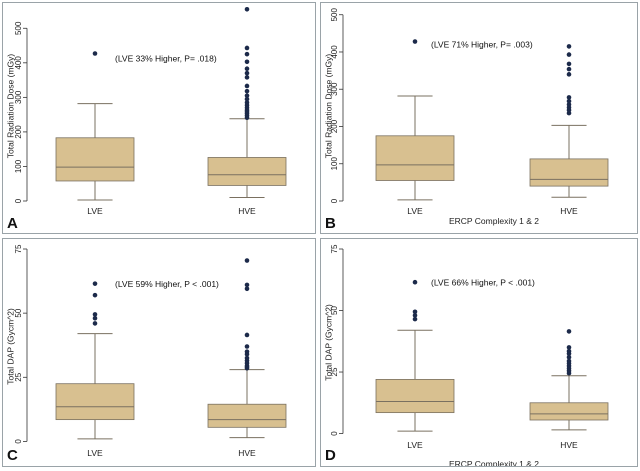 The height and width of the screenshot is (471, 640). Describe the element at coordinates (482, 45) in the screenshot. I see `annotation: (LVE 71% Higher, P= .003)` at that location.